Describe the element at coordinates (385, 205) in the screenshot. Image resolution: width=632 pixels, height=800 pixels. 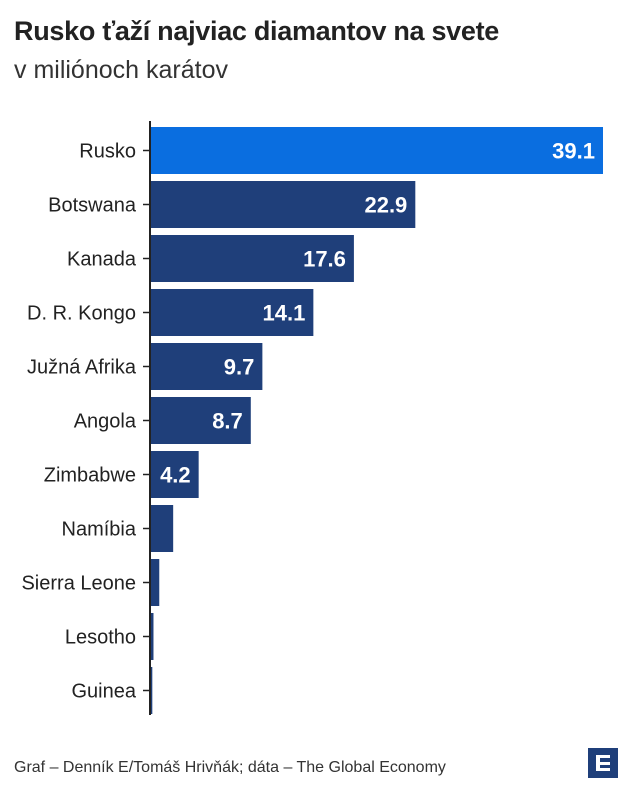
I see `data-label: 22.9` at that location.